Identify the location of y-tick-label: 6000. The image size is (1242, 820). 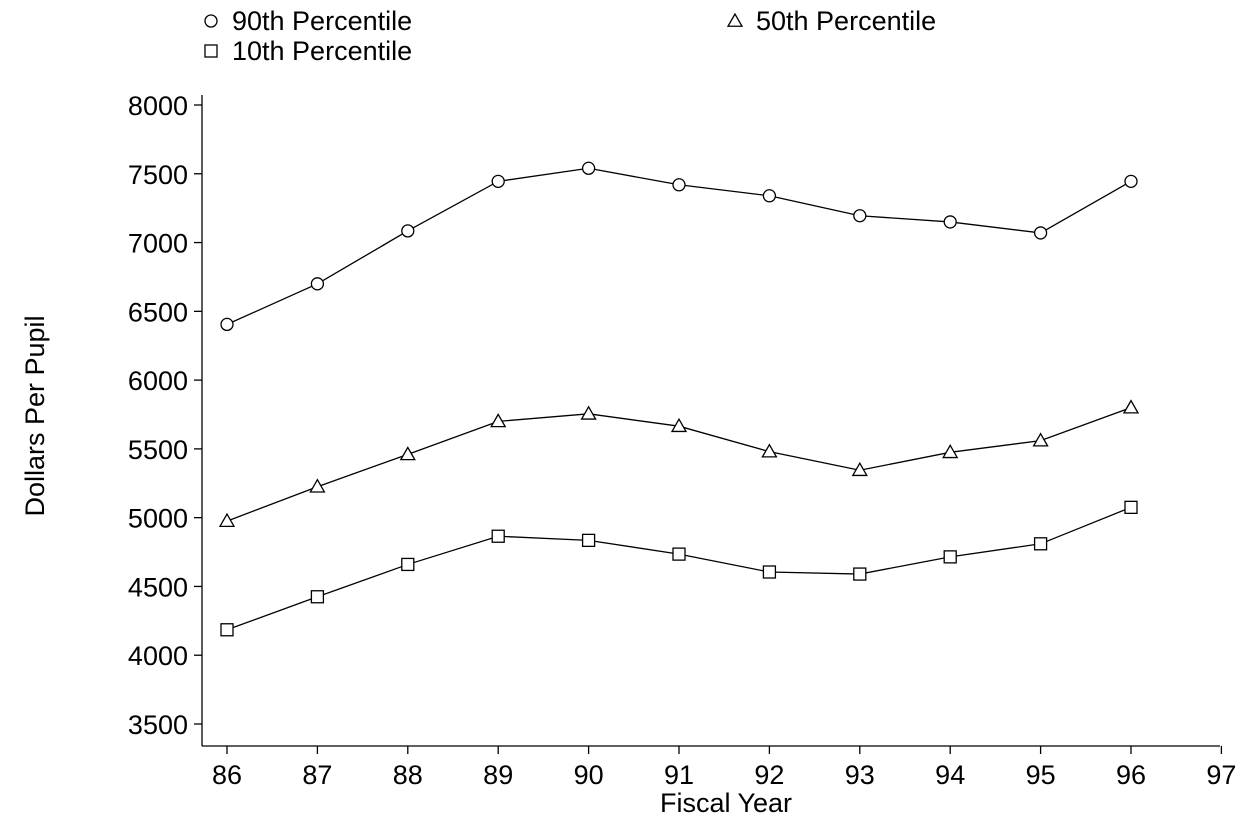
(158, 381).